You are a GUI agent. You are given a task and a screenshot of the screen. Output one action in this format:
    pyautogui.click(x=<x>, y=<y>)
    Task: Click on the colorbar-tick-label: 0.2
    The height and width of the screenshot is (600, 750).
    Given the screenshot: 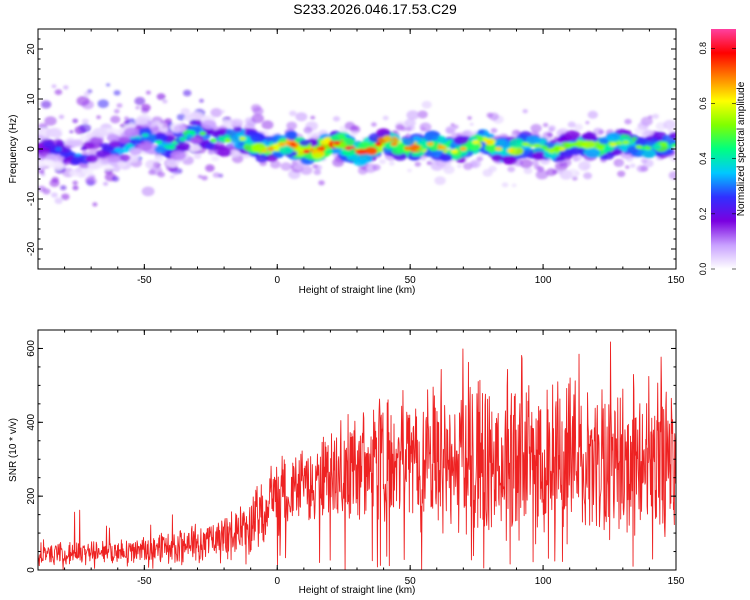 What is the action you would take?
    pyautogui.click(x=703, y=214)
    